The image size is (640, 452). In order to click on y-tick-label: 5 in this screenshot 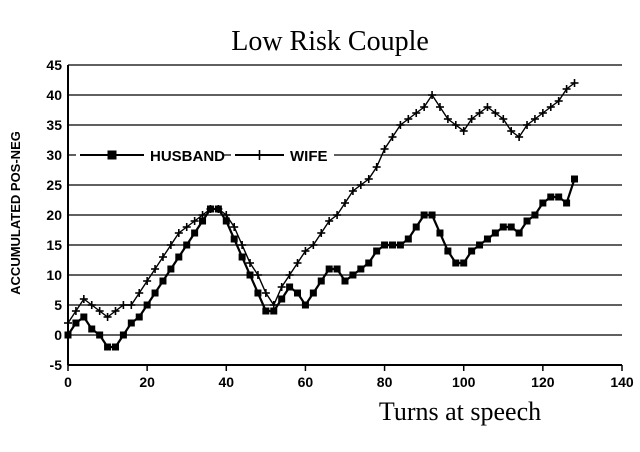, I will do `click(58, 305)`.